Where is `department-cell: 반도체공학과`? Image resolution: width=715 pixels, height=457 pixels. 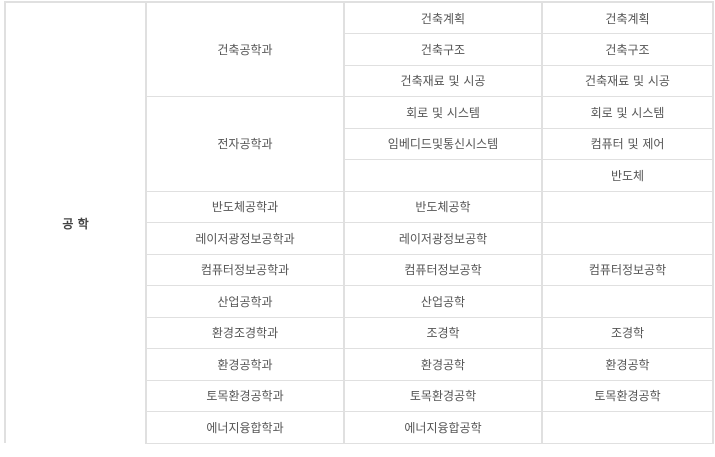 department-cell: 반도체공학과 is located at coordinates (245, 206).